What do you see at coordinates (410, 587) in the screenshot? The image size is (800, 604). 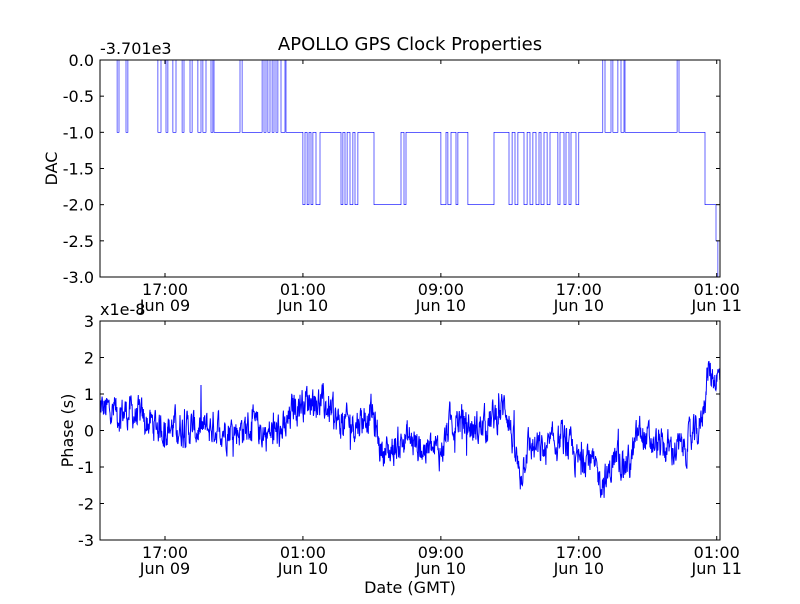 I see `phase-xlabel: Date (GMT)` at bounding box center [410, 587].